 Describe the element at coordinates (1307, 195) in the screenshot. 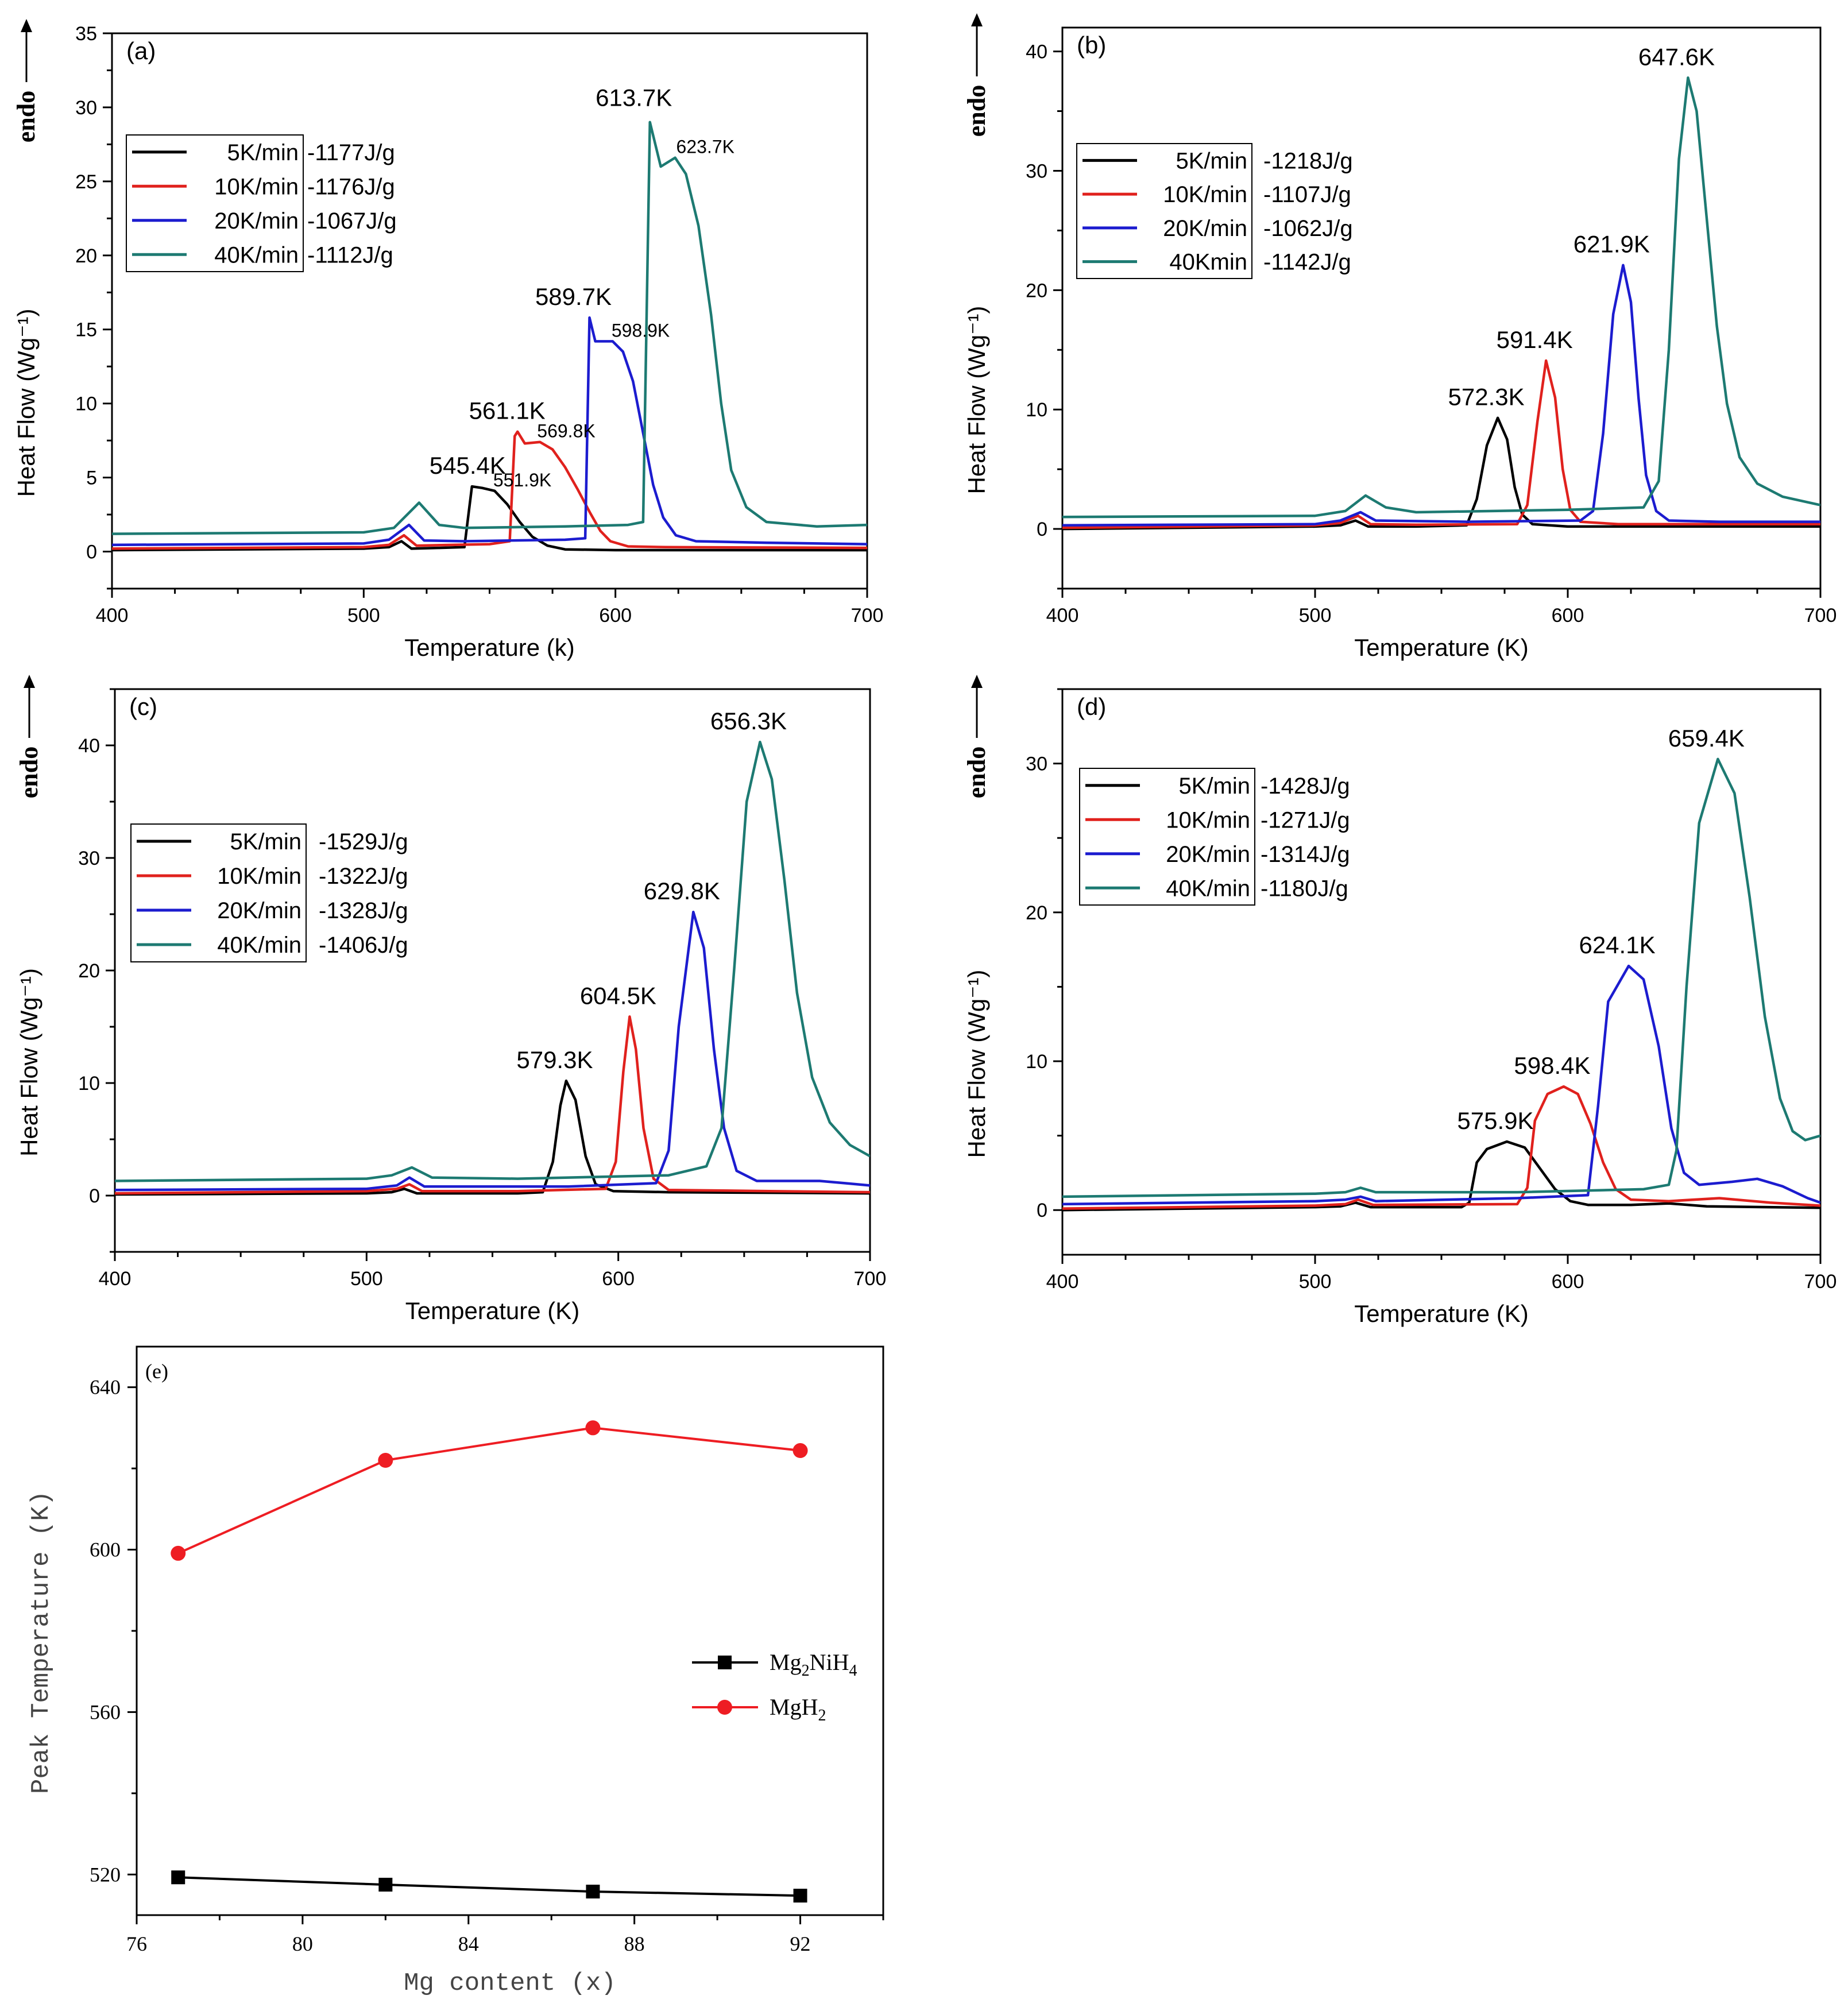

I see `legend-enthalpy: -1107J/g` at that location.